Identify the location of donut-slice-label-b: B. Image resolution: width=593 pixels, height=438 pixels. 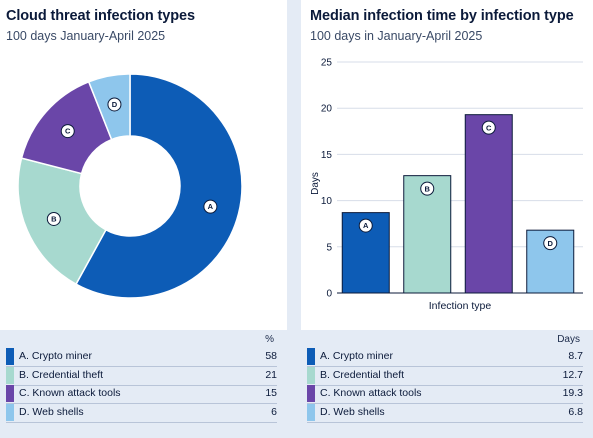
(53, 218).